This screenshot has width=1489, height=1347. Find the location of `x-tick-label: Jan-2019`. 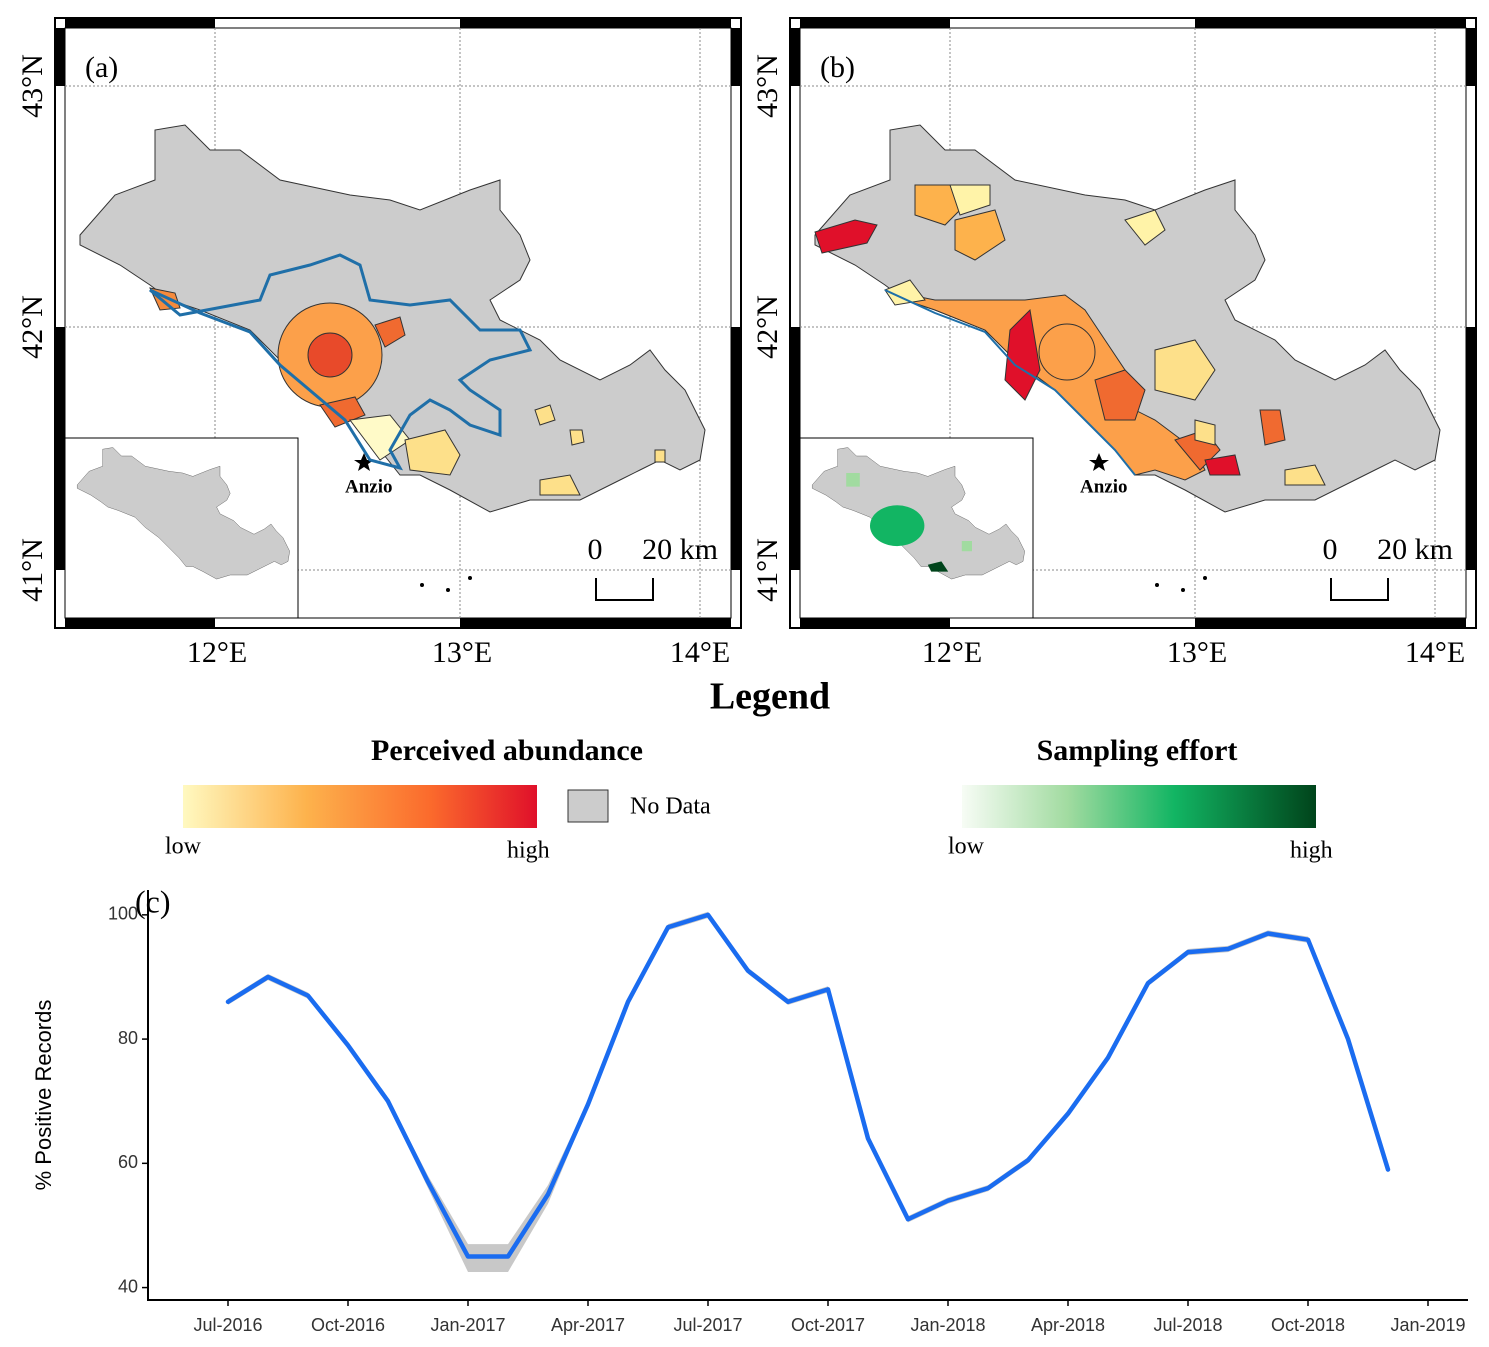

x-tick-label: Jan-2019 is located at coordinates (1427, 1325).